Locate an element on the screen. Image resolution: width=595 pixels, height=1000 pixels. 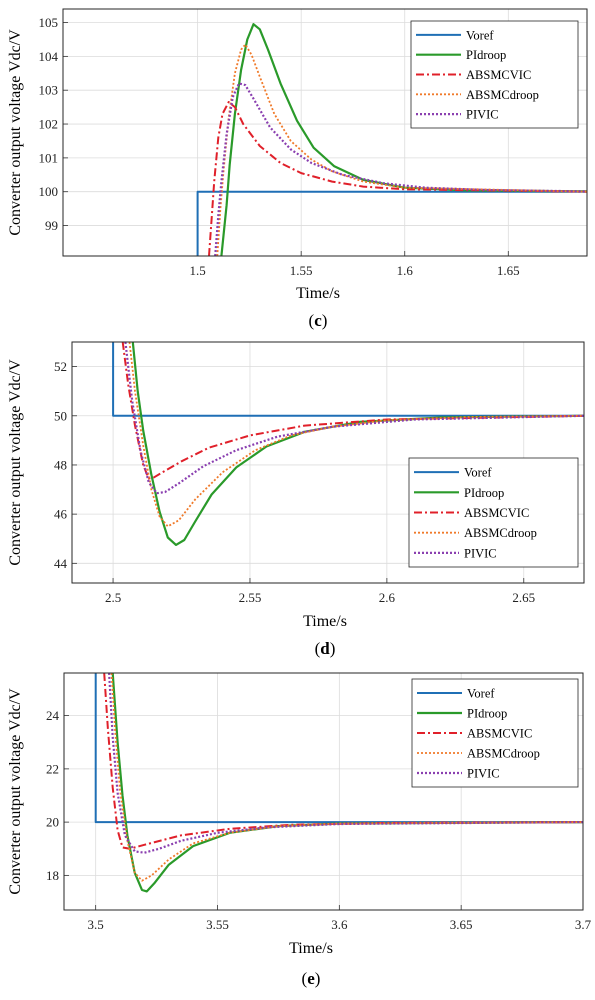
x-tick-label: 1.6 is located at coordinates (405, 270).